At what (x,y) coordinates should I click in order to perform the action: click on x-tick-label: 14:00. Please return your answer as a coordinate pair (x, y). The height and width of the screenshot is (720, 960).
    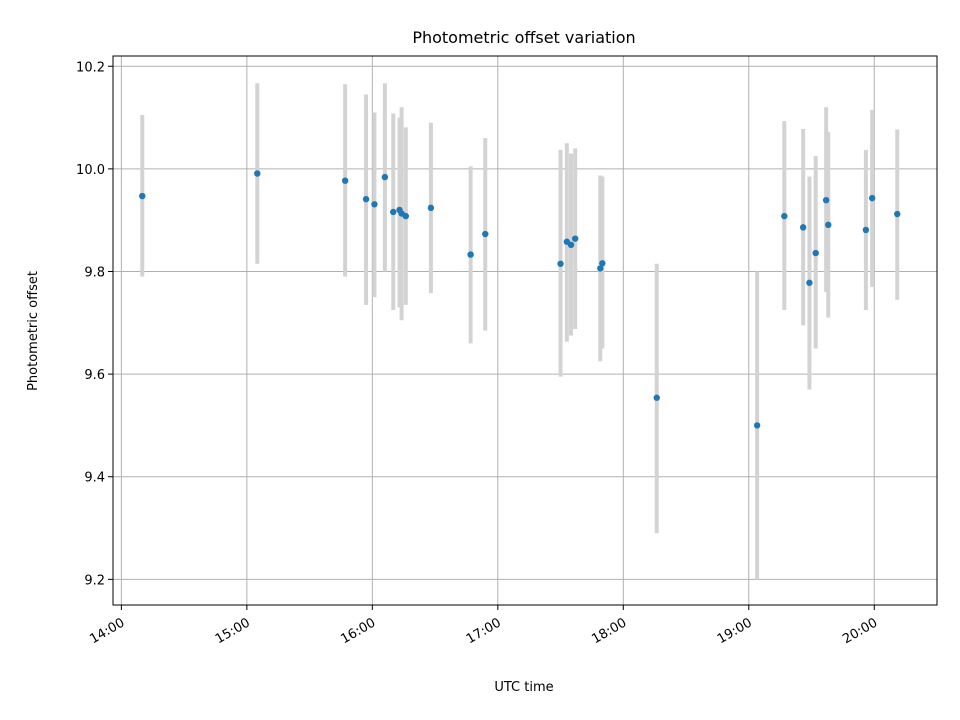
    Looking at the image, I should click on (107, 631).